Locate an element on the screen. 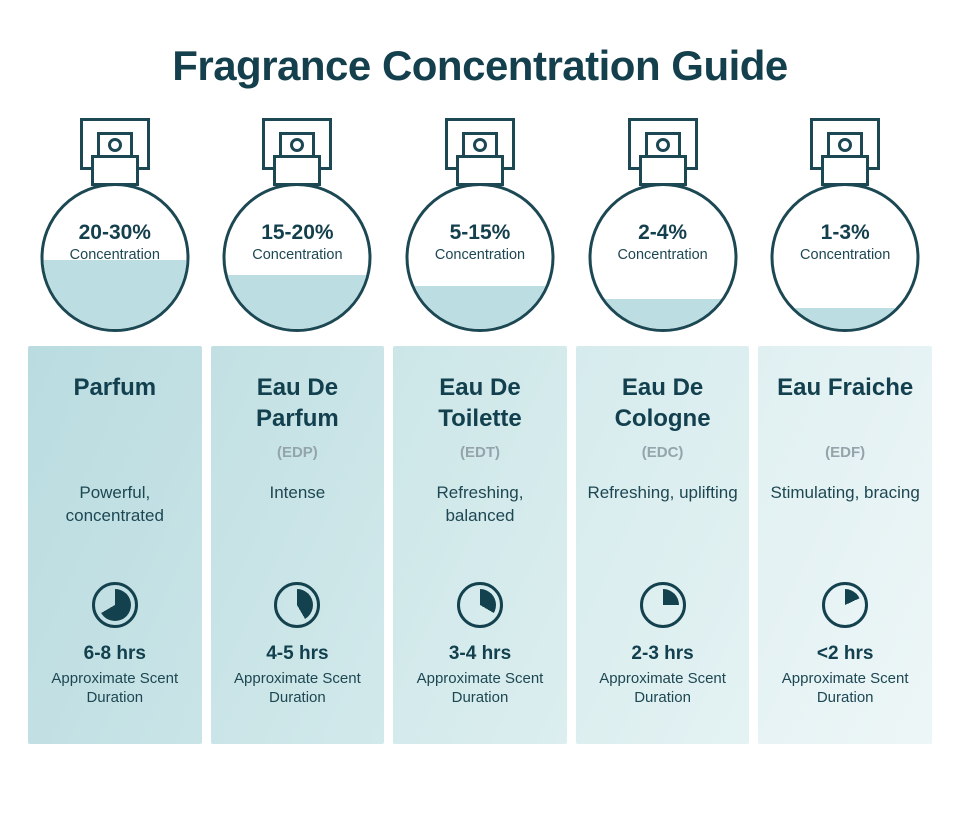  concentration-text: 15-20% Concentration is located at coordinates (297, 241).